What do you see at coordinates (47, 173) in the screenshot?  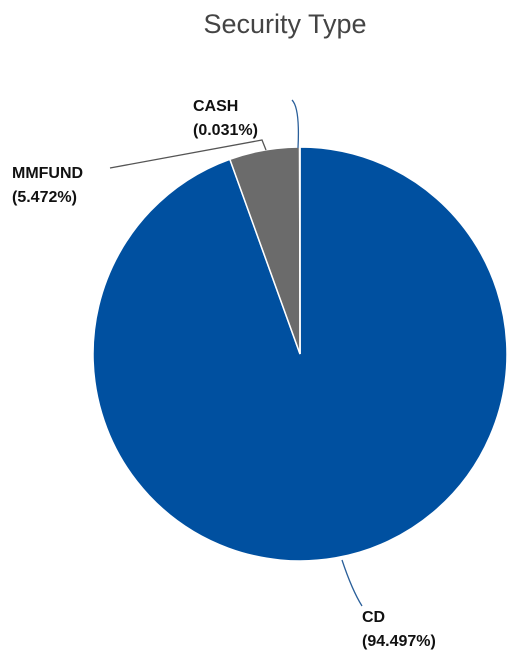 I see `slice-label: MMFUND` at bounding box center [47, 173].